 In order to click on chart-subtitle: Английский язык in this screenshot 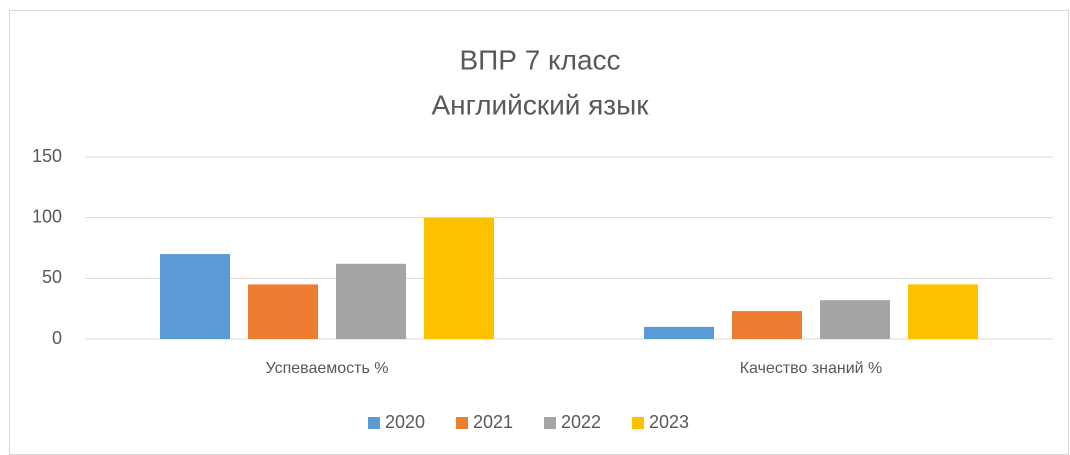, I will do `click(540, 104)`.